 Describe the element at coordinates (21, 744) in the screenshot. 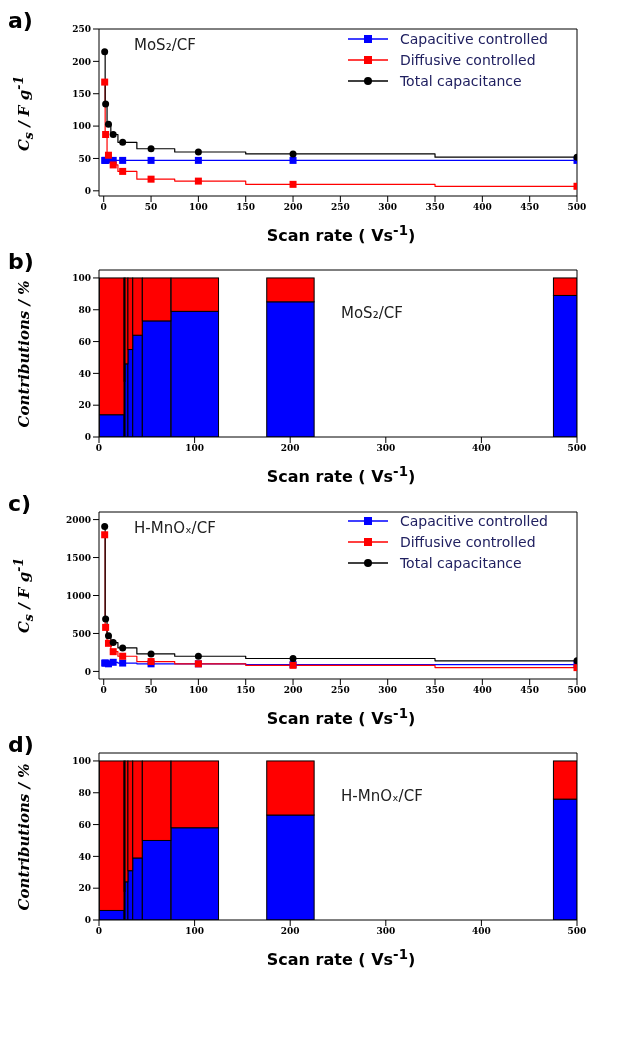

I see `chart-title: d)` at that location.